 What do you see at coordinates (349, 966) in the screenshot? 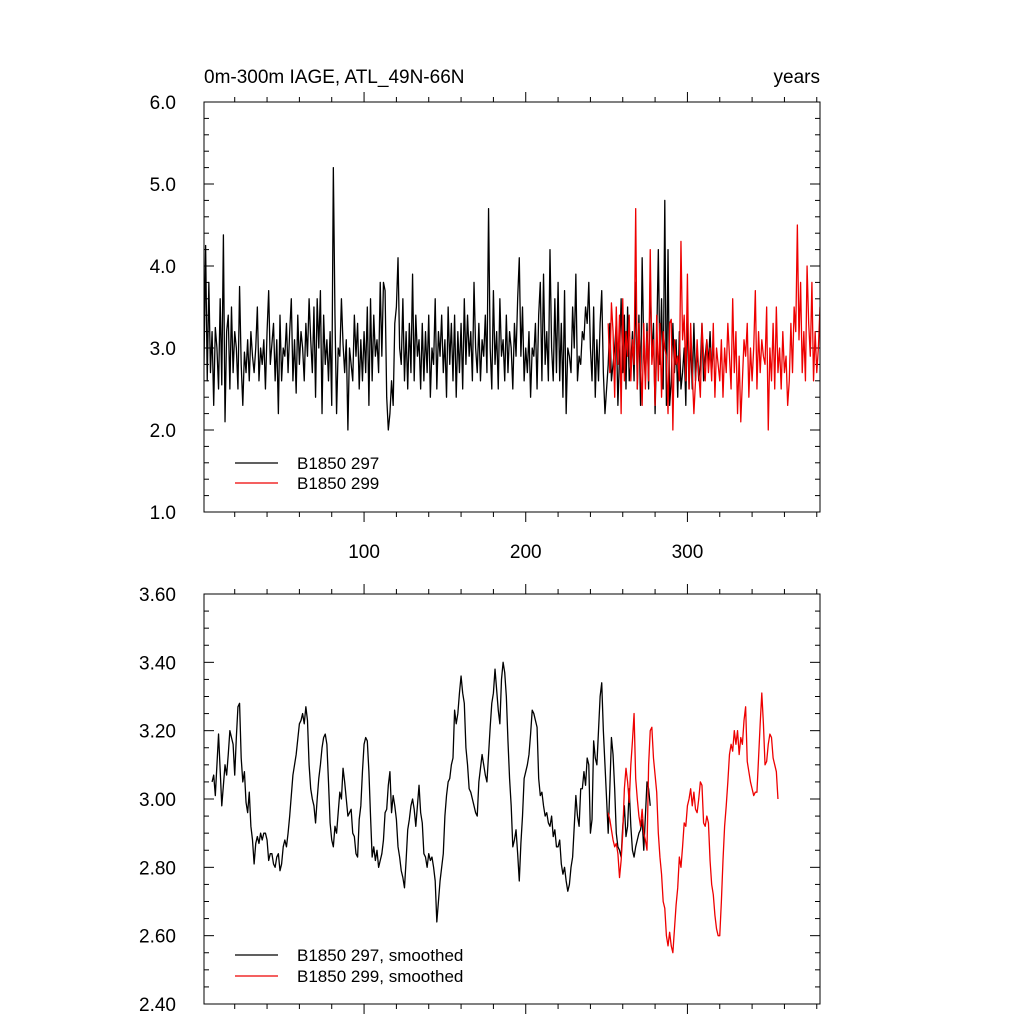
I see `bottom-legend: B1850 297, smoothed B1850 299, smoothed` at bounding box center [349, 966].